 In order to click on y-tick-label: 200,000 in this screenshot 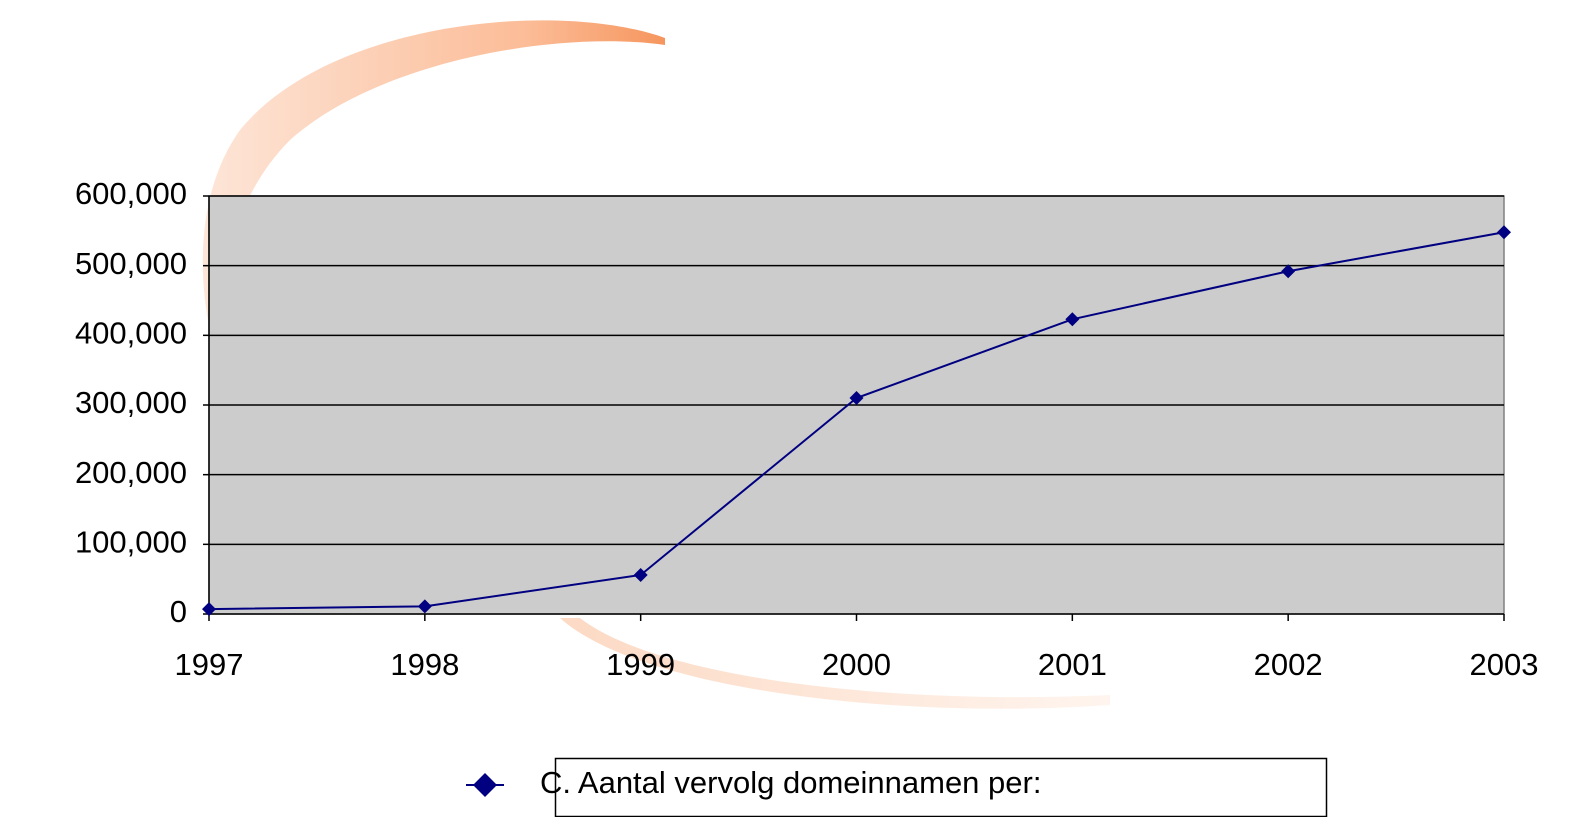, I will do `click(131, 472)`.